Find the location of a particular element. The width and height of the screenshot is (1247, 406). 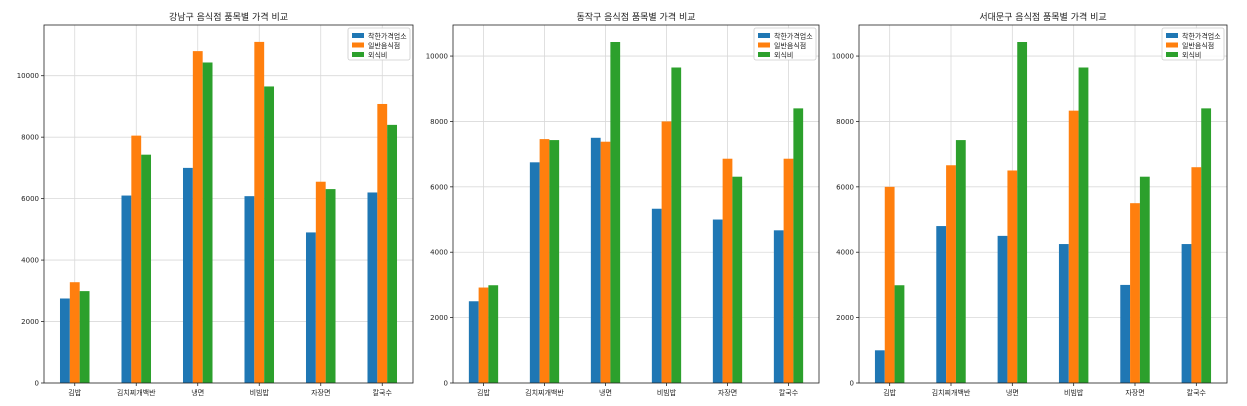

chart-title: 서대문구 음식점 품목별 가격 비교 is located at coordinates (1042, 17).